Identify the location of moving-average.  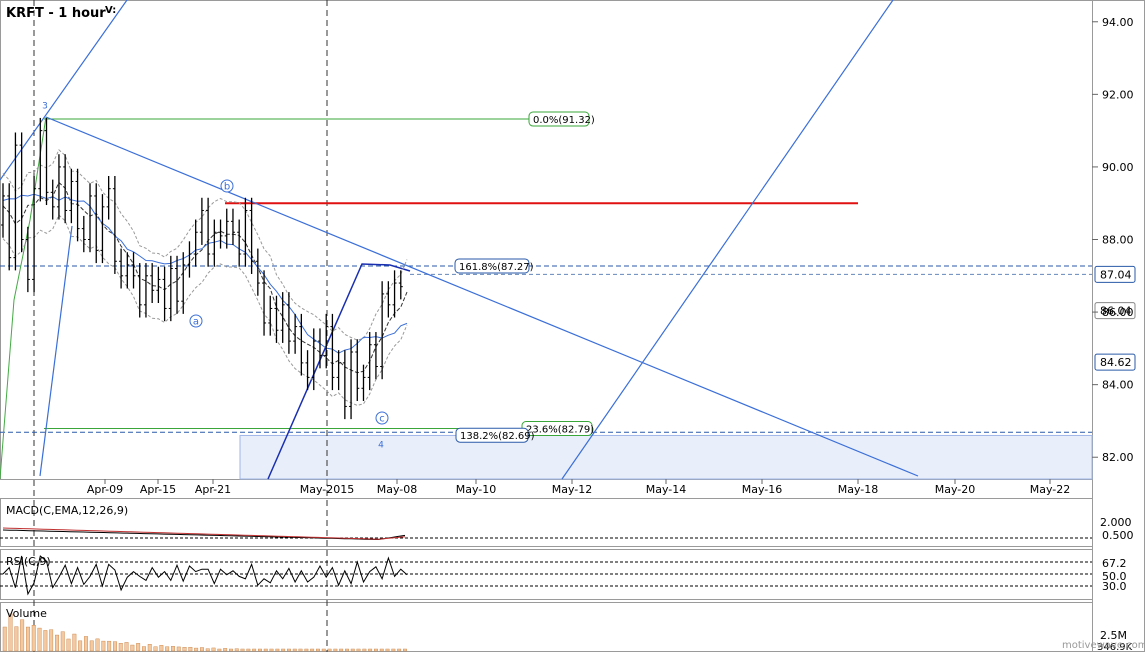
(205, 273).